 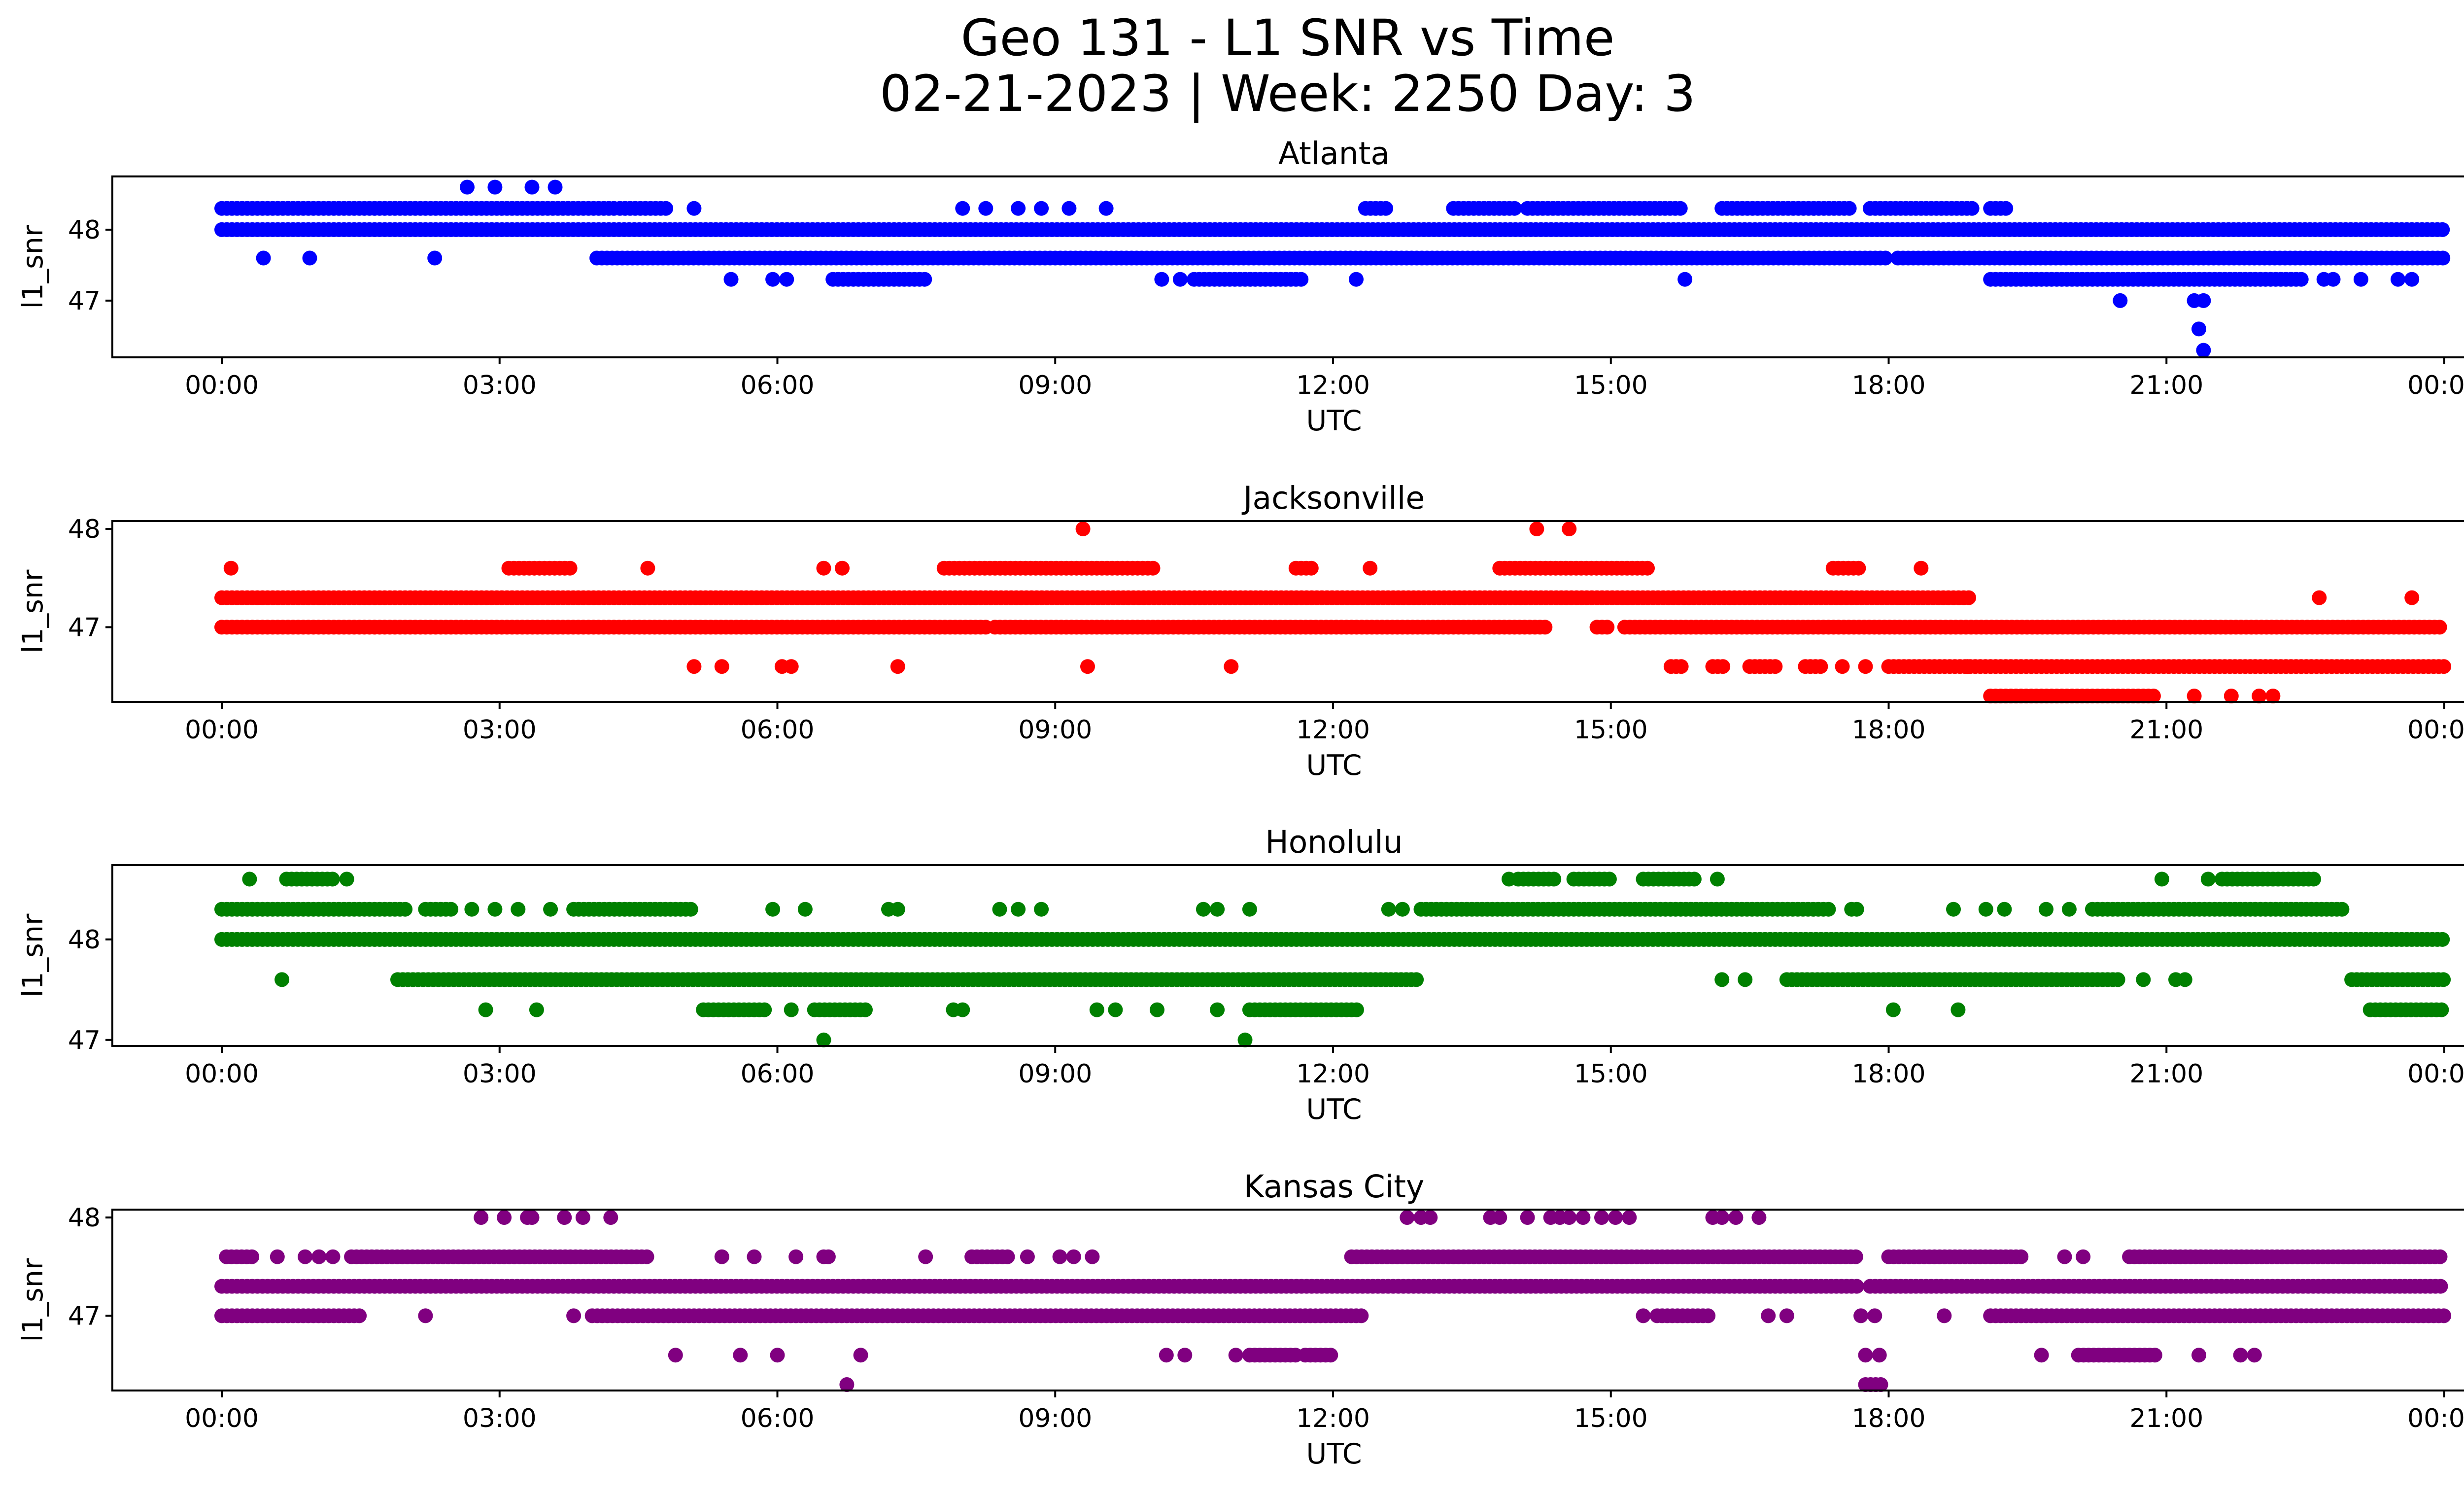 I want to click on x-tick-label: 18:00, so click(x=1889, y=1074).